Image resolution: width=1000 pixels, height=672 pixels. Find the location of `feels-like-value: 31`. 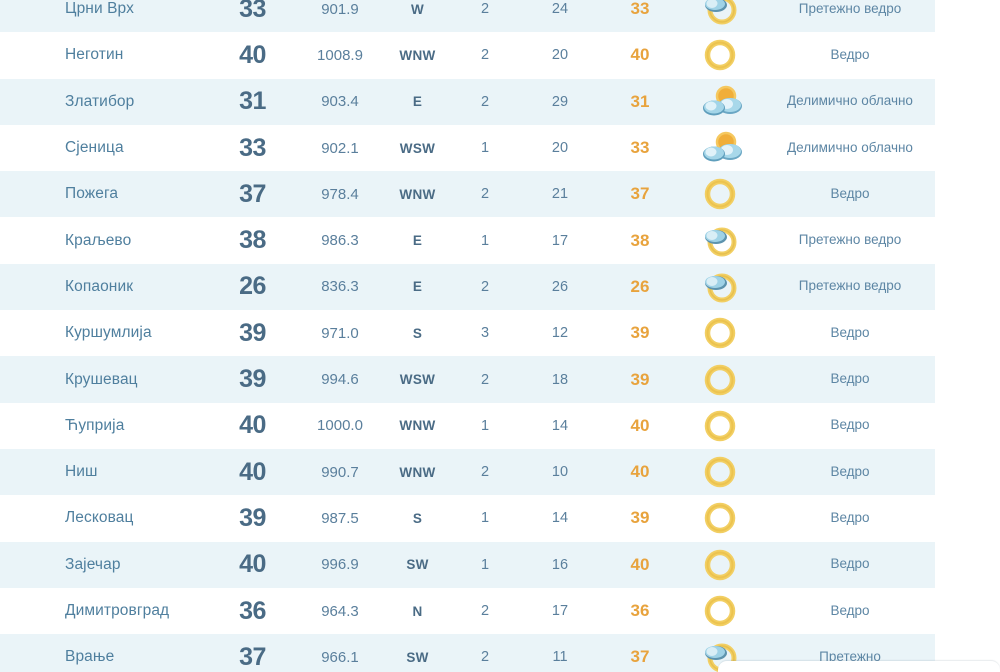

feels-like-value: 31 is located at coordinates (640, 101).